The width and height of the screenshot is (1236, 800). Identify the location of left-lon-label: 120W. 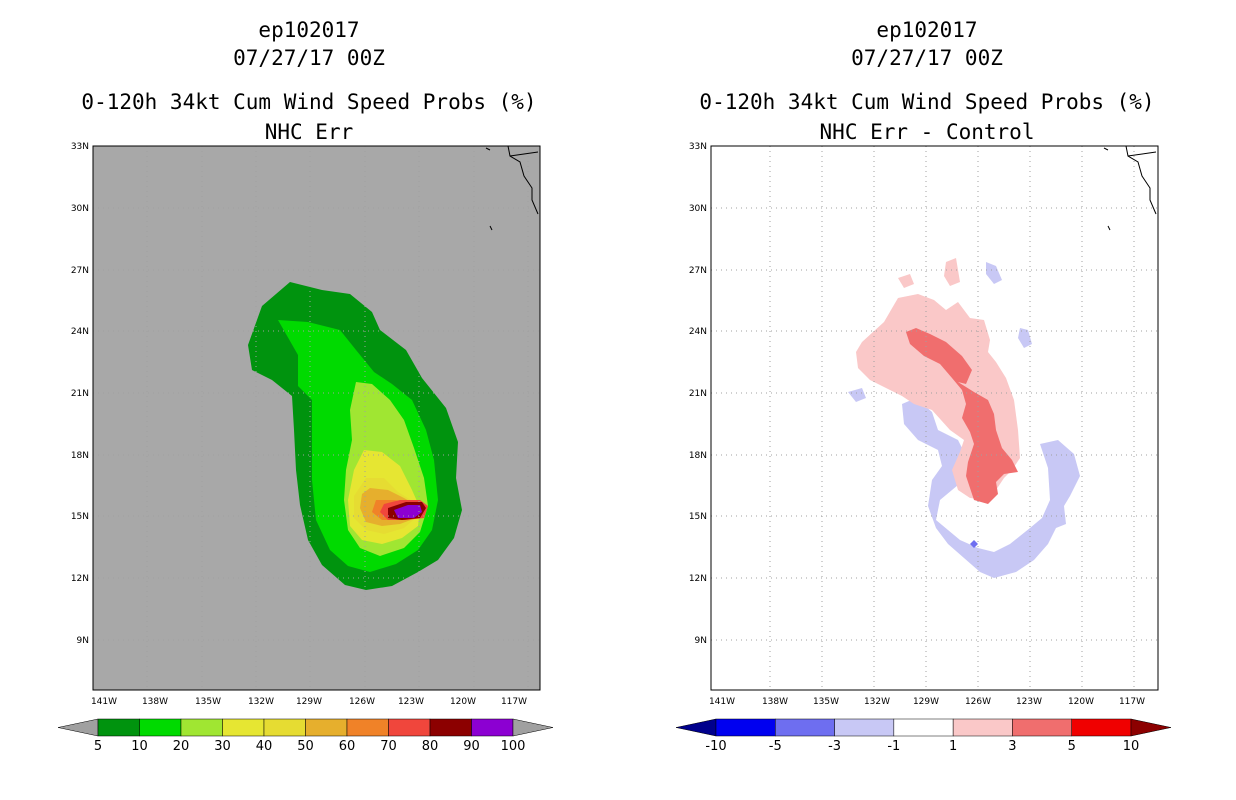
(463, 702).